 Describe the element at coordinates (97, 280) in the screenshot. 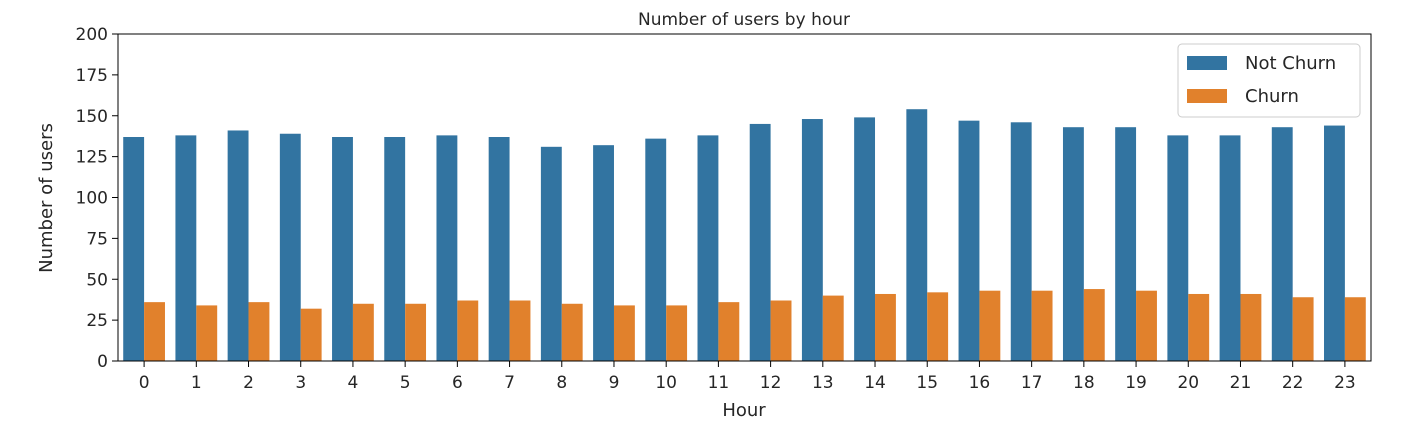

I see `y-tick-label: 50` at that location.